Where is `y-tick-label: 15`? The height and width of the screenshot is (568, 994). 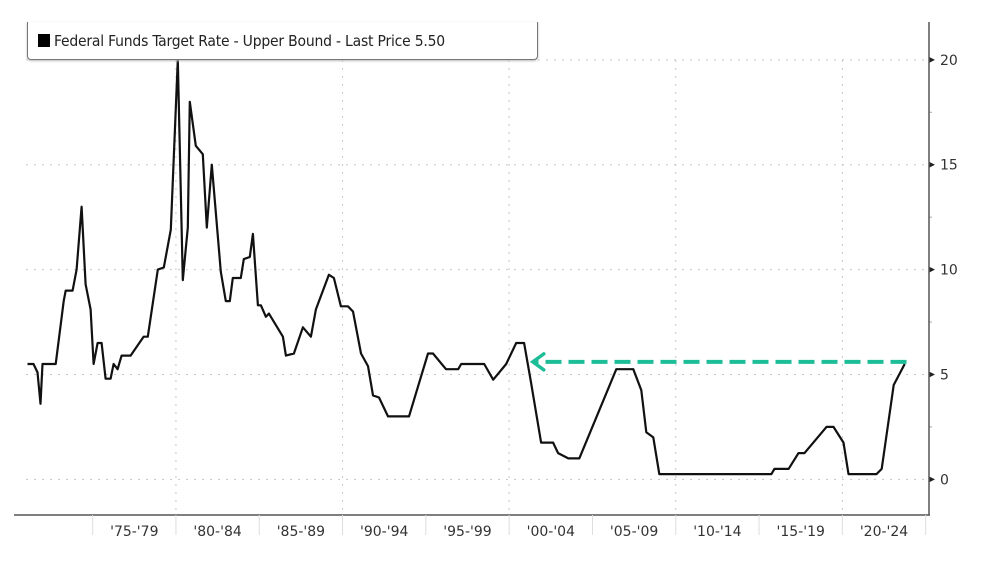 y-tick-label: 15 is located at coordinates (949, 166).